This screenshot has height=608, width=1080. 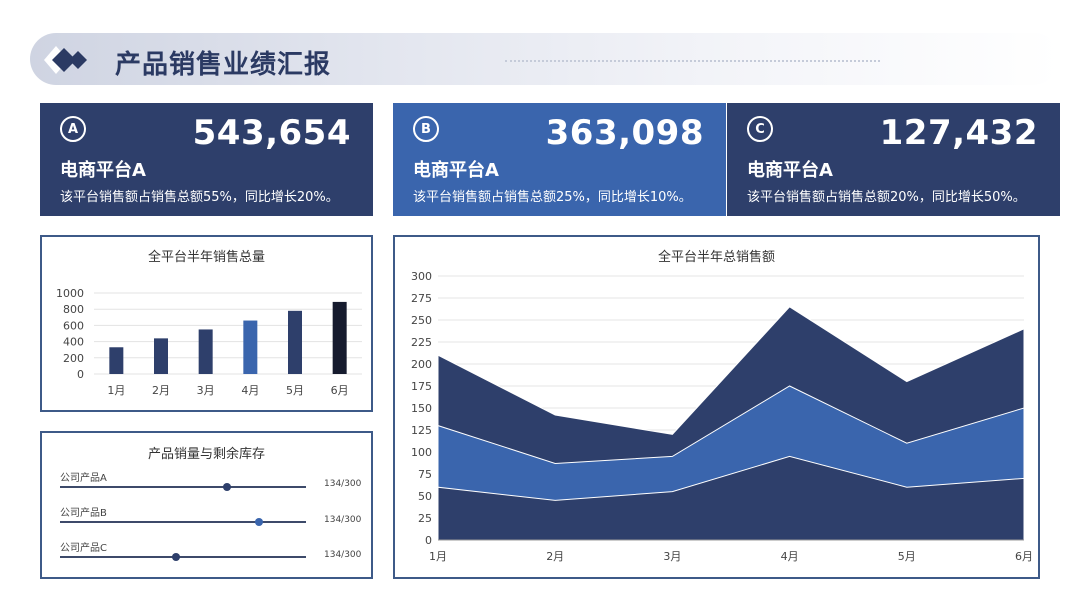 What do you see at coordinates (183, 522) in the screenshot?
I see `inventory-slider-b` at bounding box center [183, 522].